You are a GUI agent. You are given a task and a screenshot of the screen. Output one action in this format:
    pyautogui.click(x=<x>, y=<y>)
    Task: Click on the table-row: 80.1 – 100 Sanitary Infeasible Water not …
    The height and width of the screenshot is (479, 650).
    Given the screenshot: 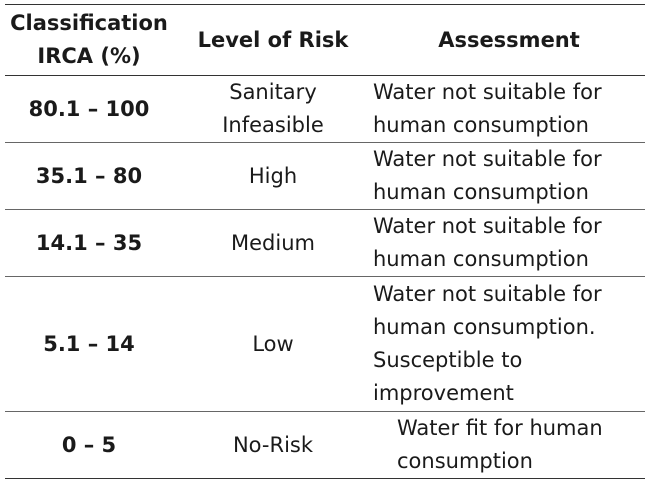 What is the action you would take?
    pyautogui.click(x=325, y=109)
    